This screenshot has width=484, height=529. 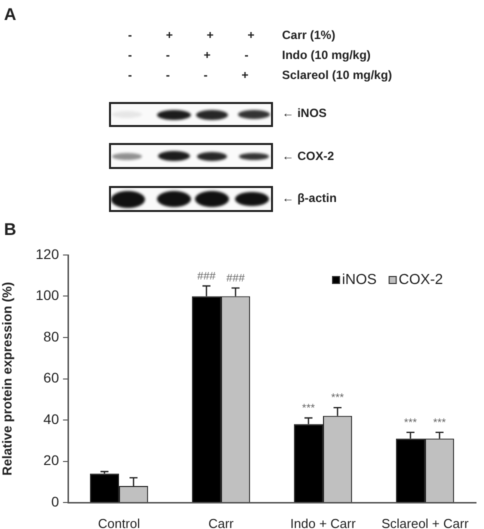 What do you see at coordinates (304, 113) in the screenshot?
I see `text: ← iNOS` at bounding box center [304, 113].